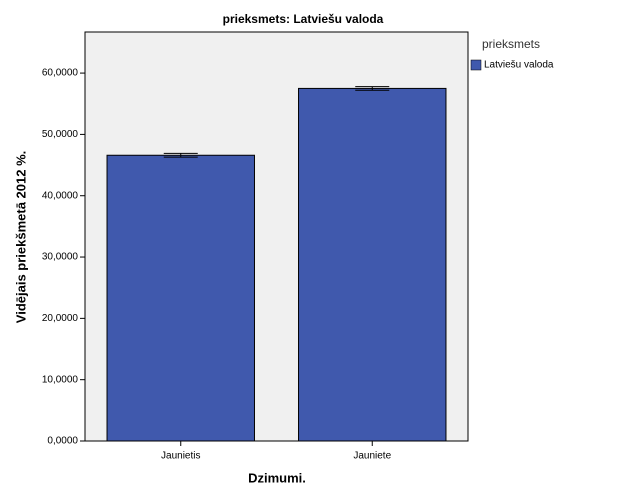 Image resolution: width=625 pixels, height=500 pixels. I want to click on y-tick-label: 30,0000, so click(60, 257).